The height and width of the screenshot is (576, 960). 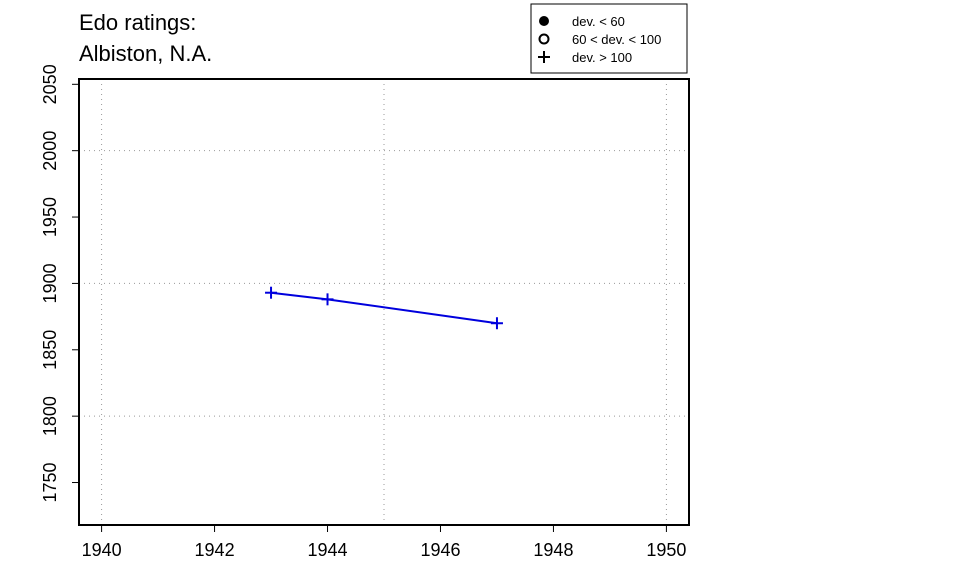 What do you see at coordinates (50, 350) in the screenshot?
I see `y-tick-label-1850: 1850` at bounding box center [50, 350].